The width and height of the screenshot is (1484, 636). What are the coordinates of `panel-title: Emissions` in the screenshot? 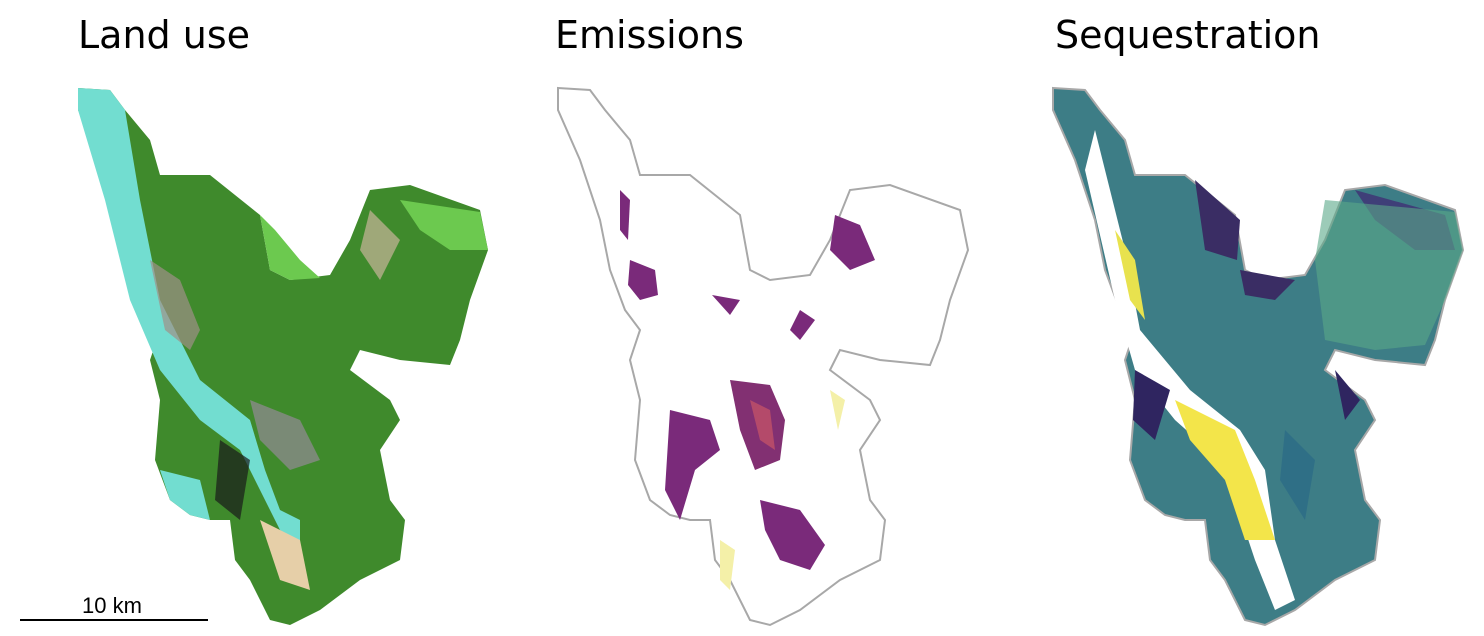 It's located at (649, 35).